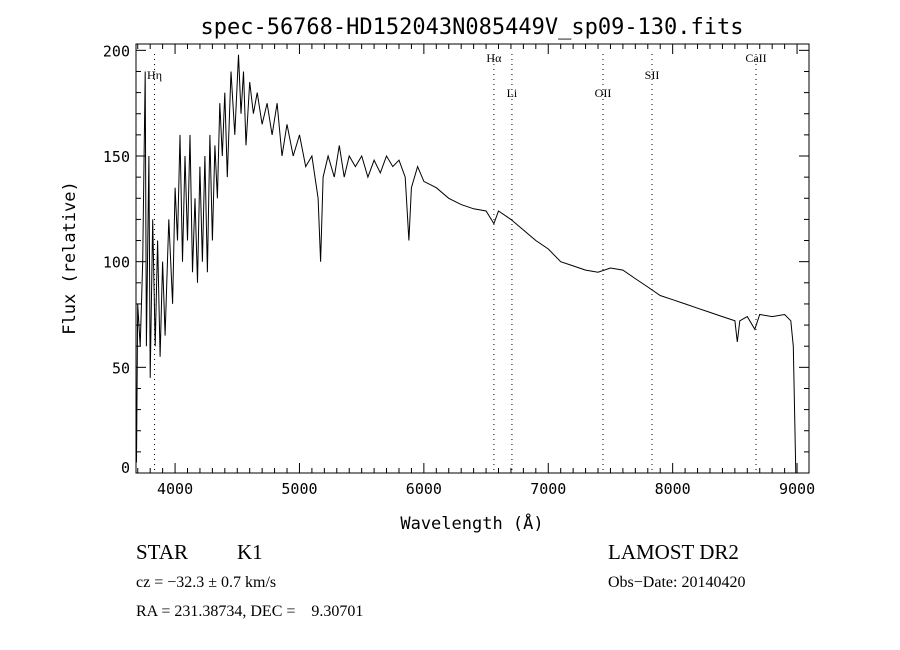 The width and height of the screenshot is (900, 650). What do you see at coordinates (673, 552) in the screenshot?
I see `survey-name: LAMOST DR2` at bounding box center [673, 552].